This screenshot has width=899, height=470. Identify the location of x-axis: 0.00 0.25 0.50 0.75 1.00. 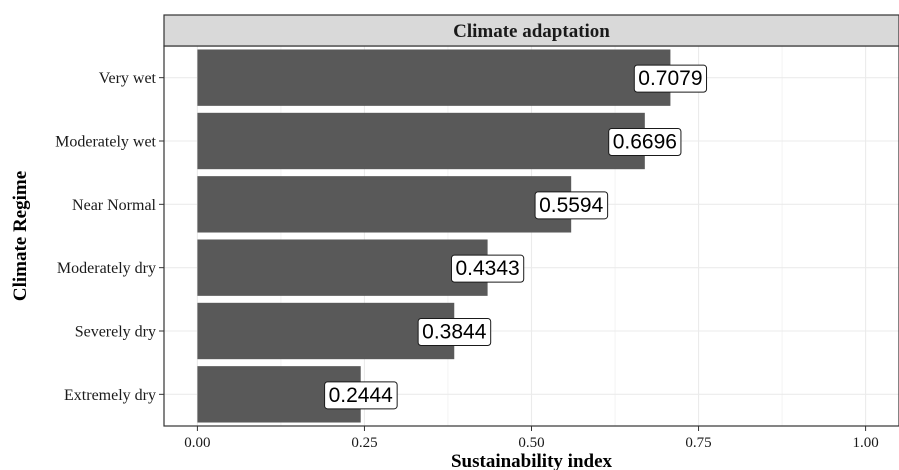
(531, 438).